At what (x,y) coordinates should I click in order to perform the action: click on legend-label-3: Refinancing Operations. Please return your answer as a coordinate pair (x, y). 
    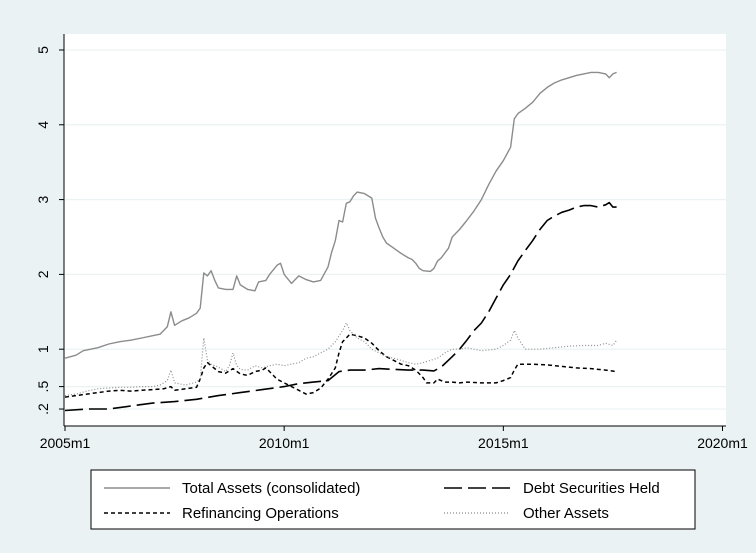
    Looking at the image, I should click on (260, 513).